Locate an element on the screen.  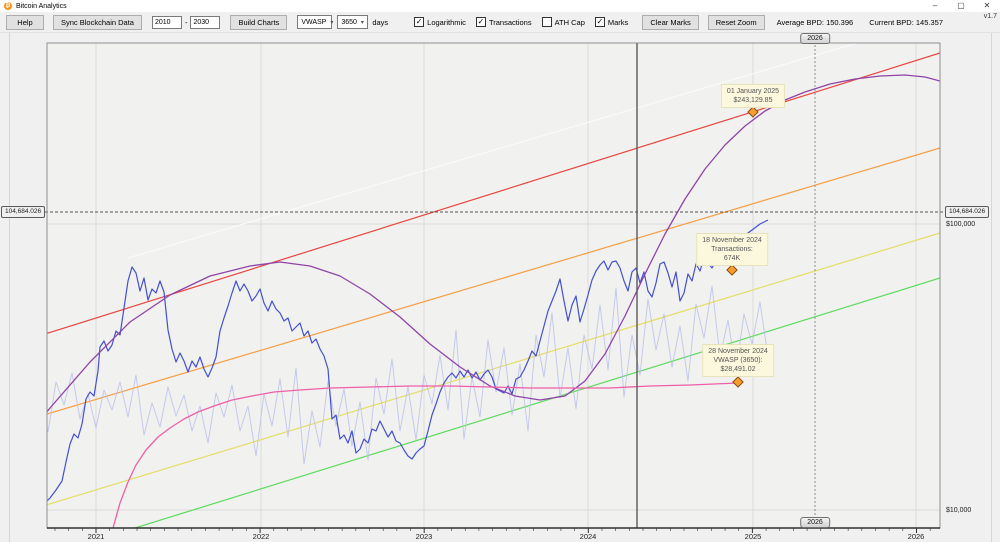
sync-blockchain-button: Sync Blockchain Data is located at coordinates (97, 22).